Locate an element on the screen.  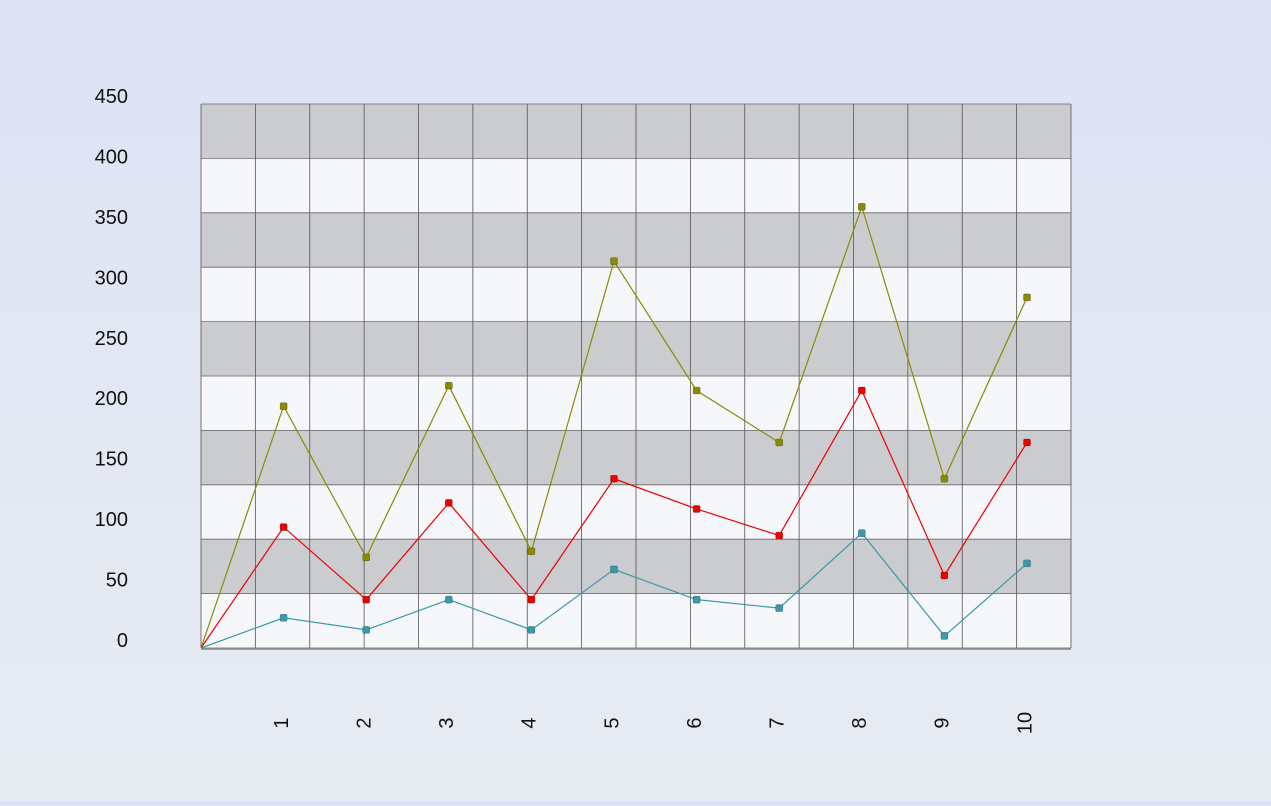
y-tick-label: 200 is located at coordinates (111, 399).